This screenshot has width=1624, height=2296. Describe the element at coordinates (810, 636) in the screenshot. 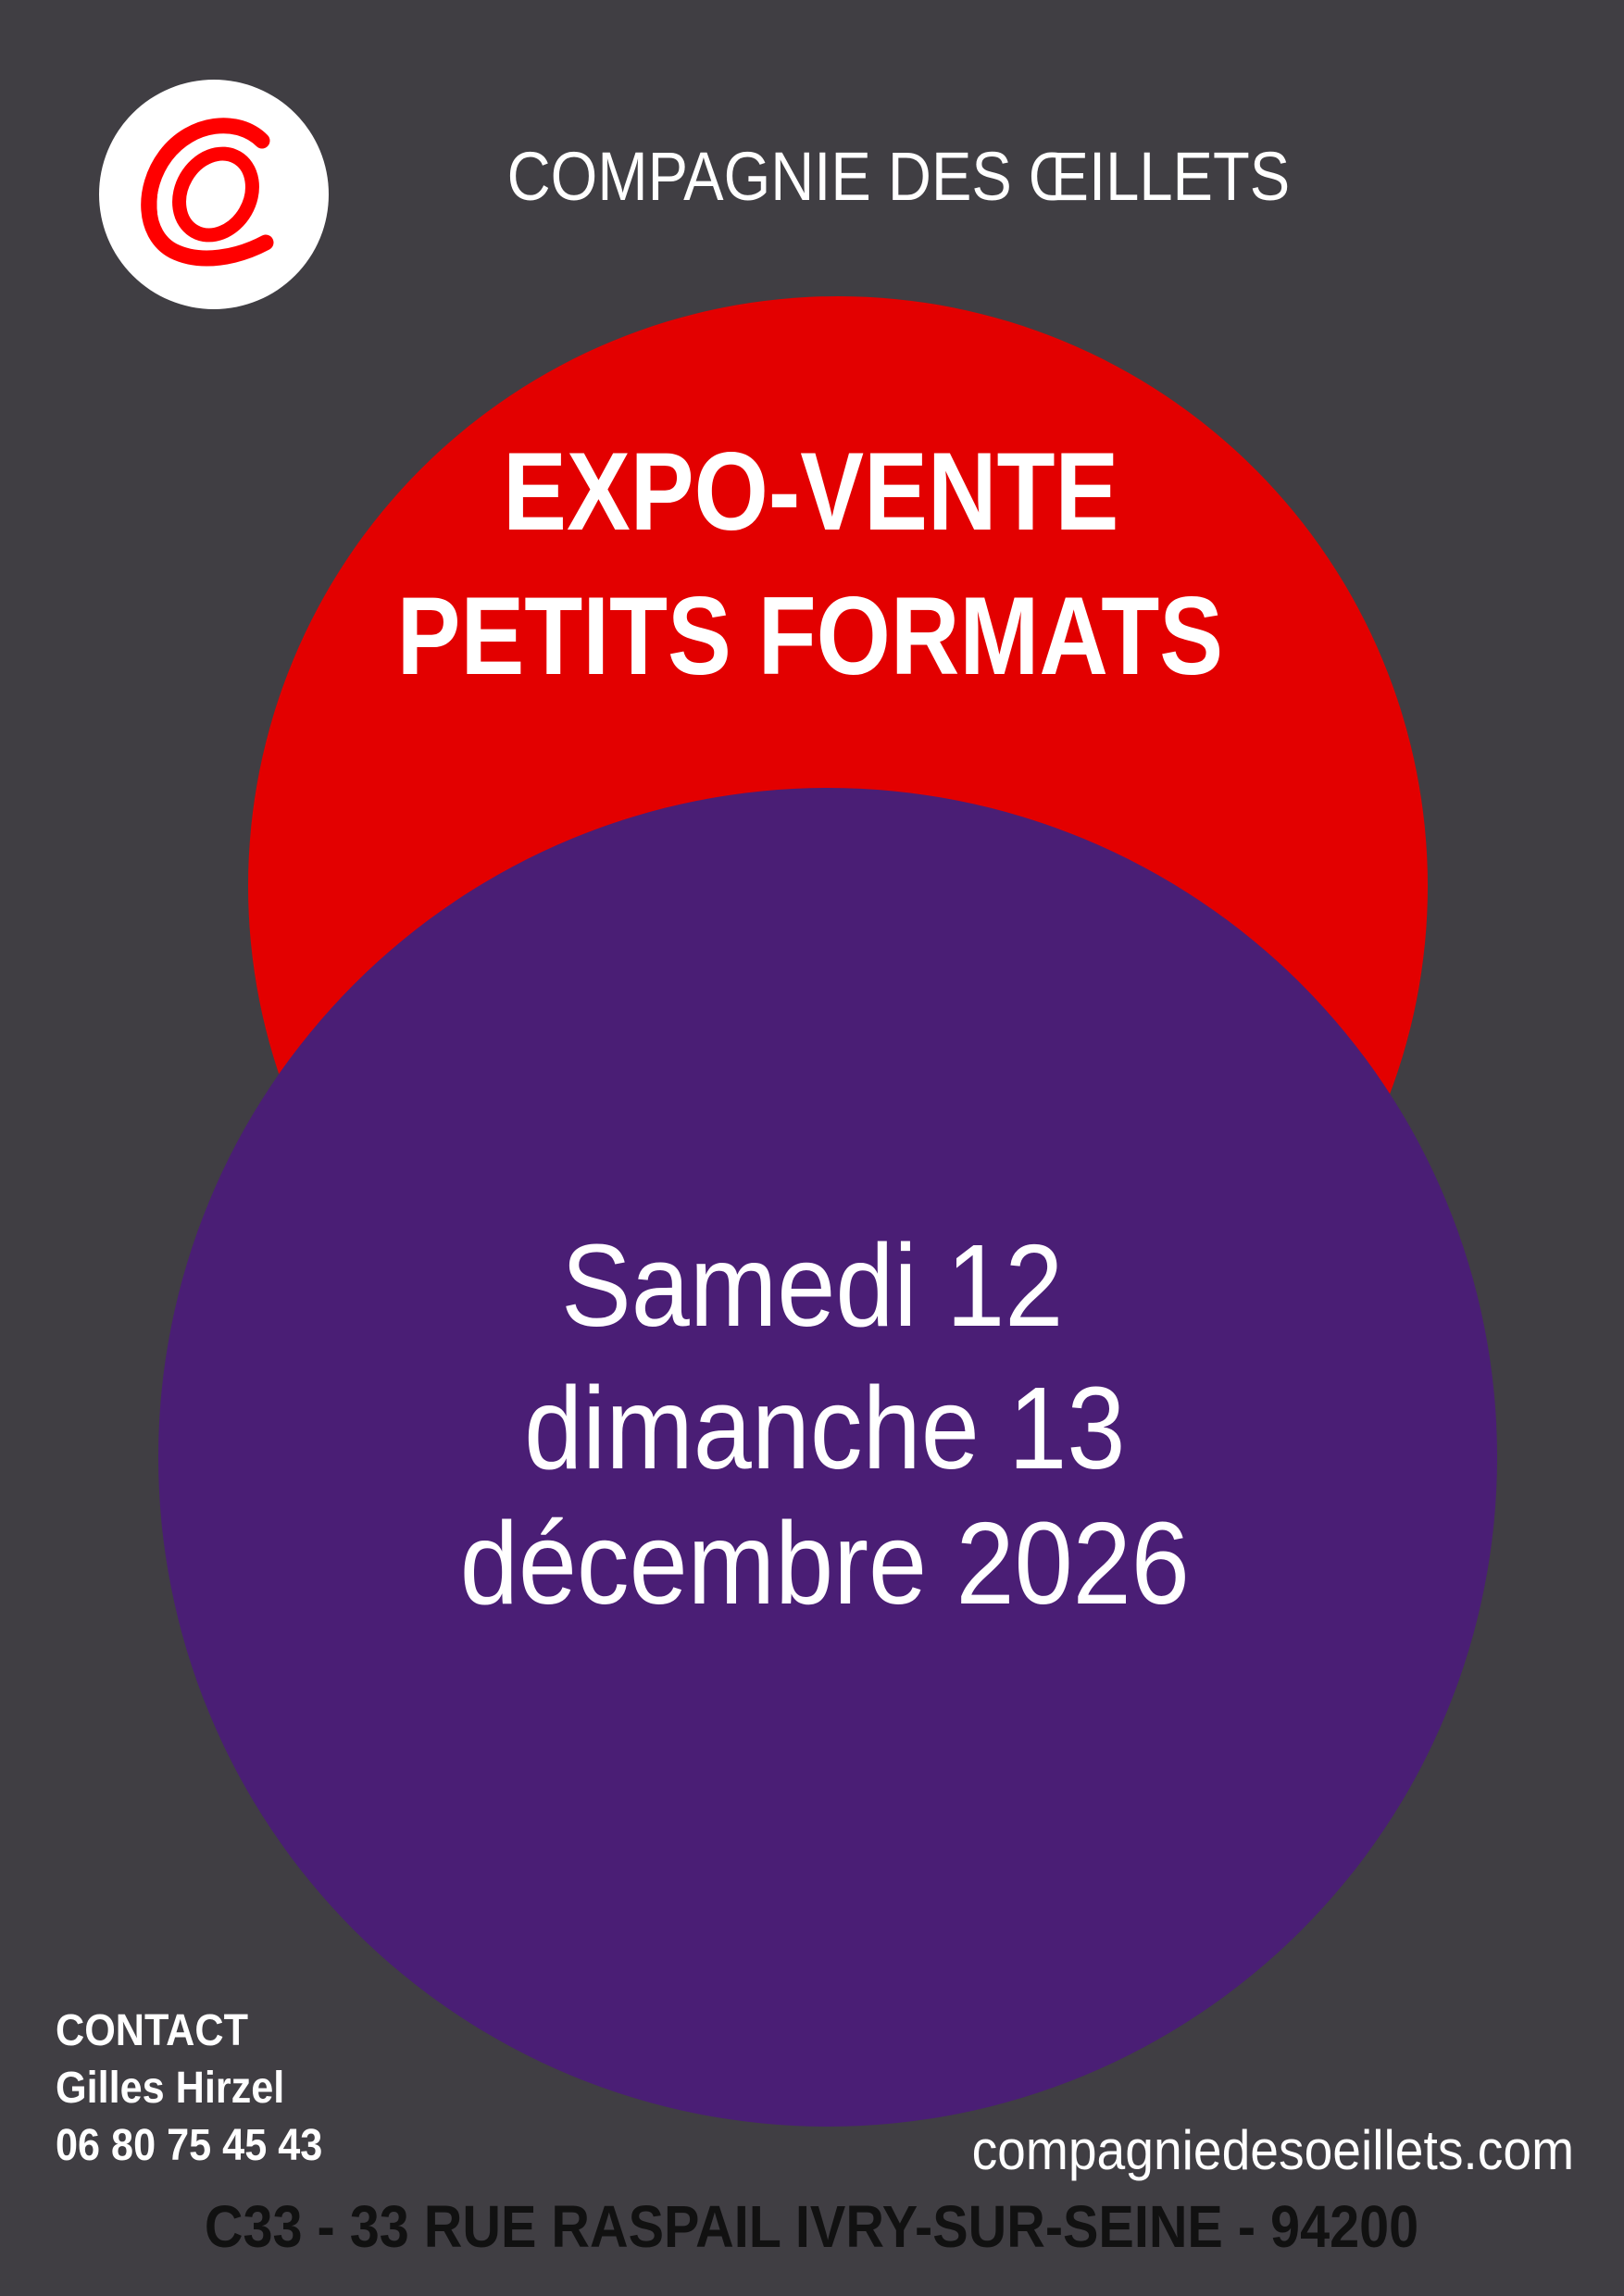

I see `event-title-line-2: PETITS FORMATS` at that location.